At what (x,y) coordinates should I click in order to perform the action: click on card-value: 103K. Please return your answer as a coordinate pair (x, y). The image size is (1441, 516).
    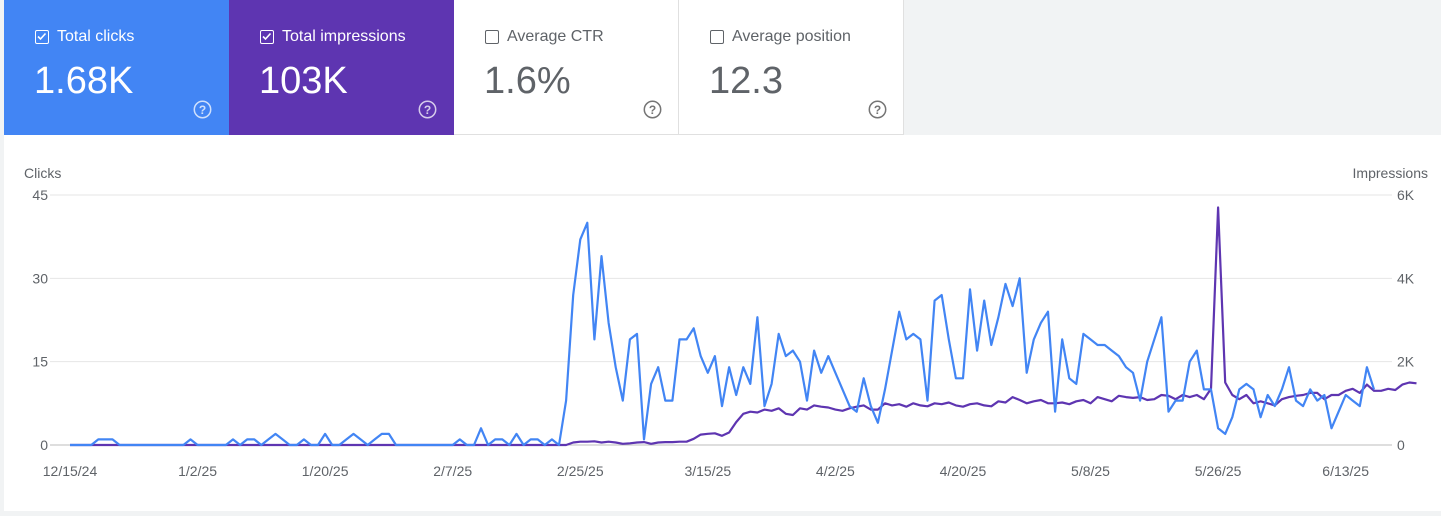
    Looking at the image, I should click on (303, 81).